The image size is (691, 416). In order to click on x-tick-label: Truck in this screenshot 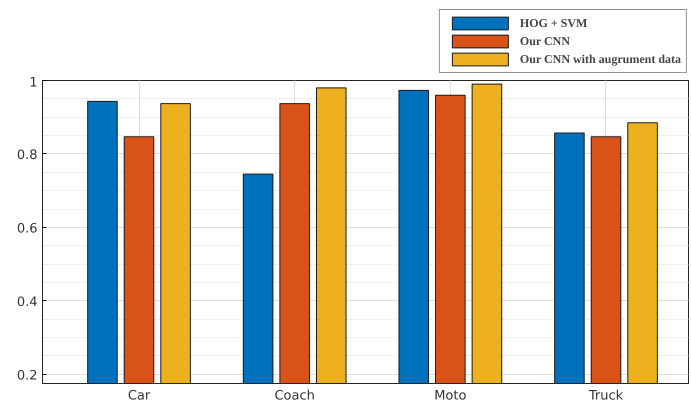, I will do `click(606, 396)`.